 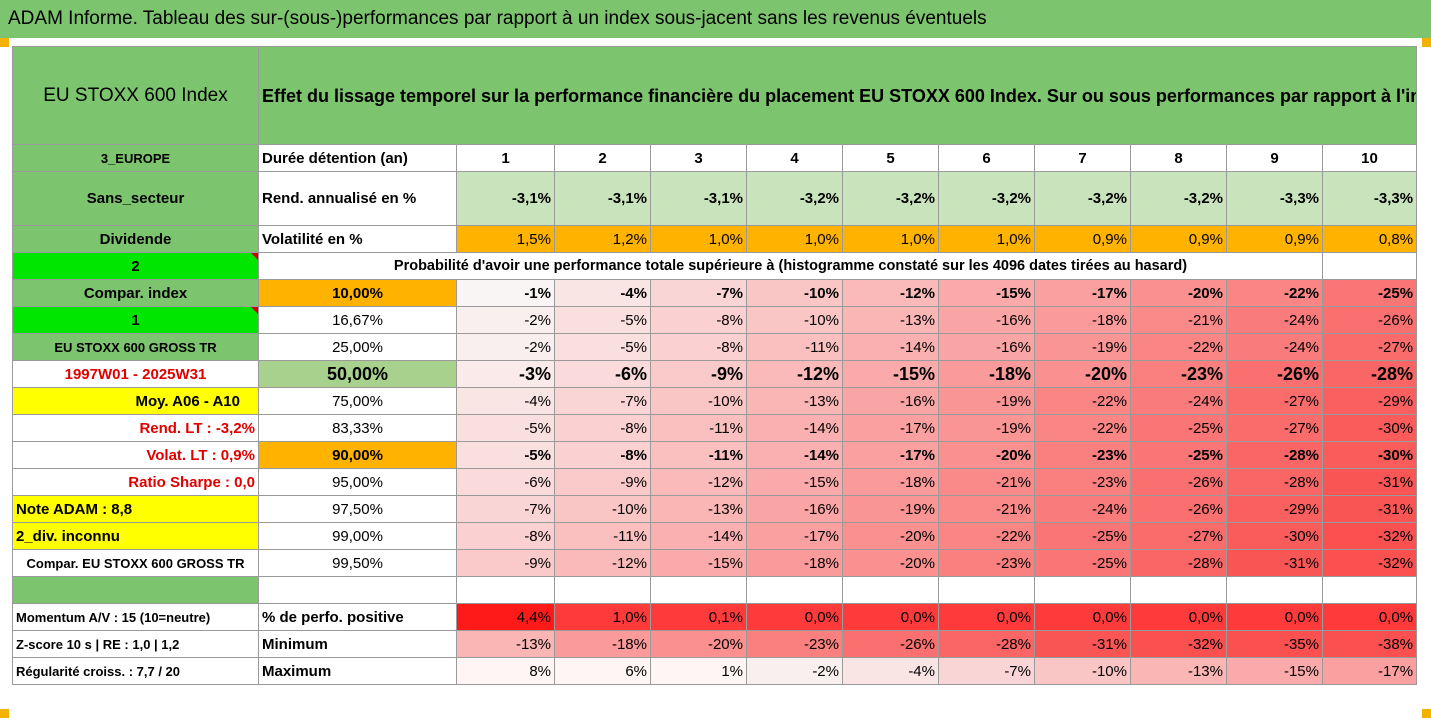 I want to click on bottom-value: -2%, so click(x=794, y=671).